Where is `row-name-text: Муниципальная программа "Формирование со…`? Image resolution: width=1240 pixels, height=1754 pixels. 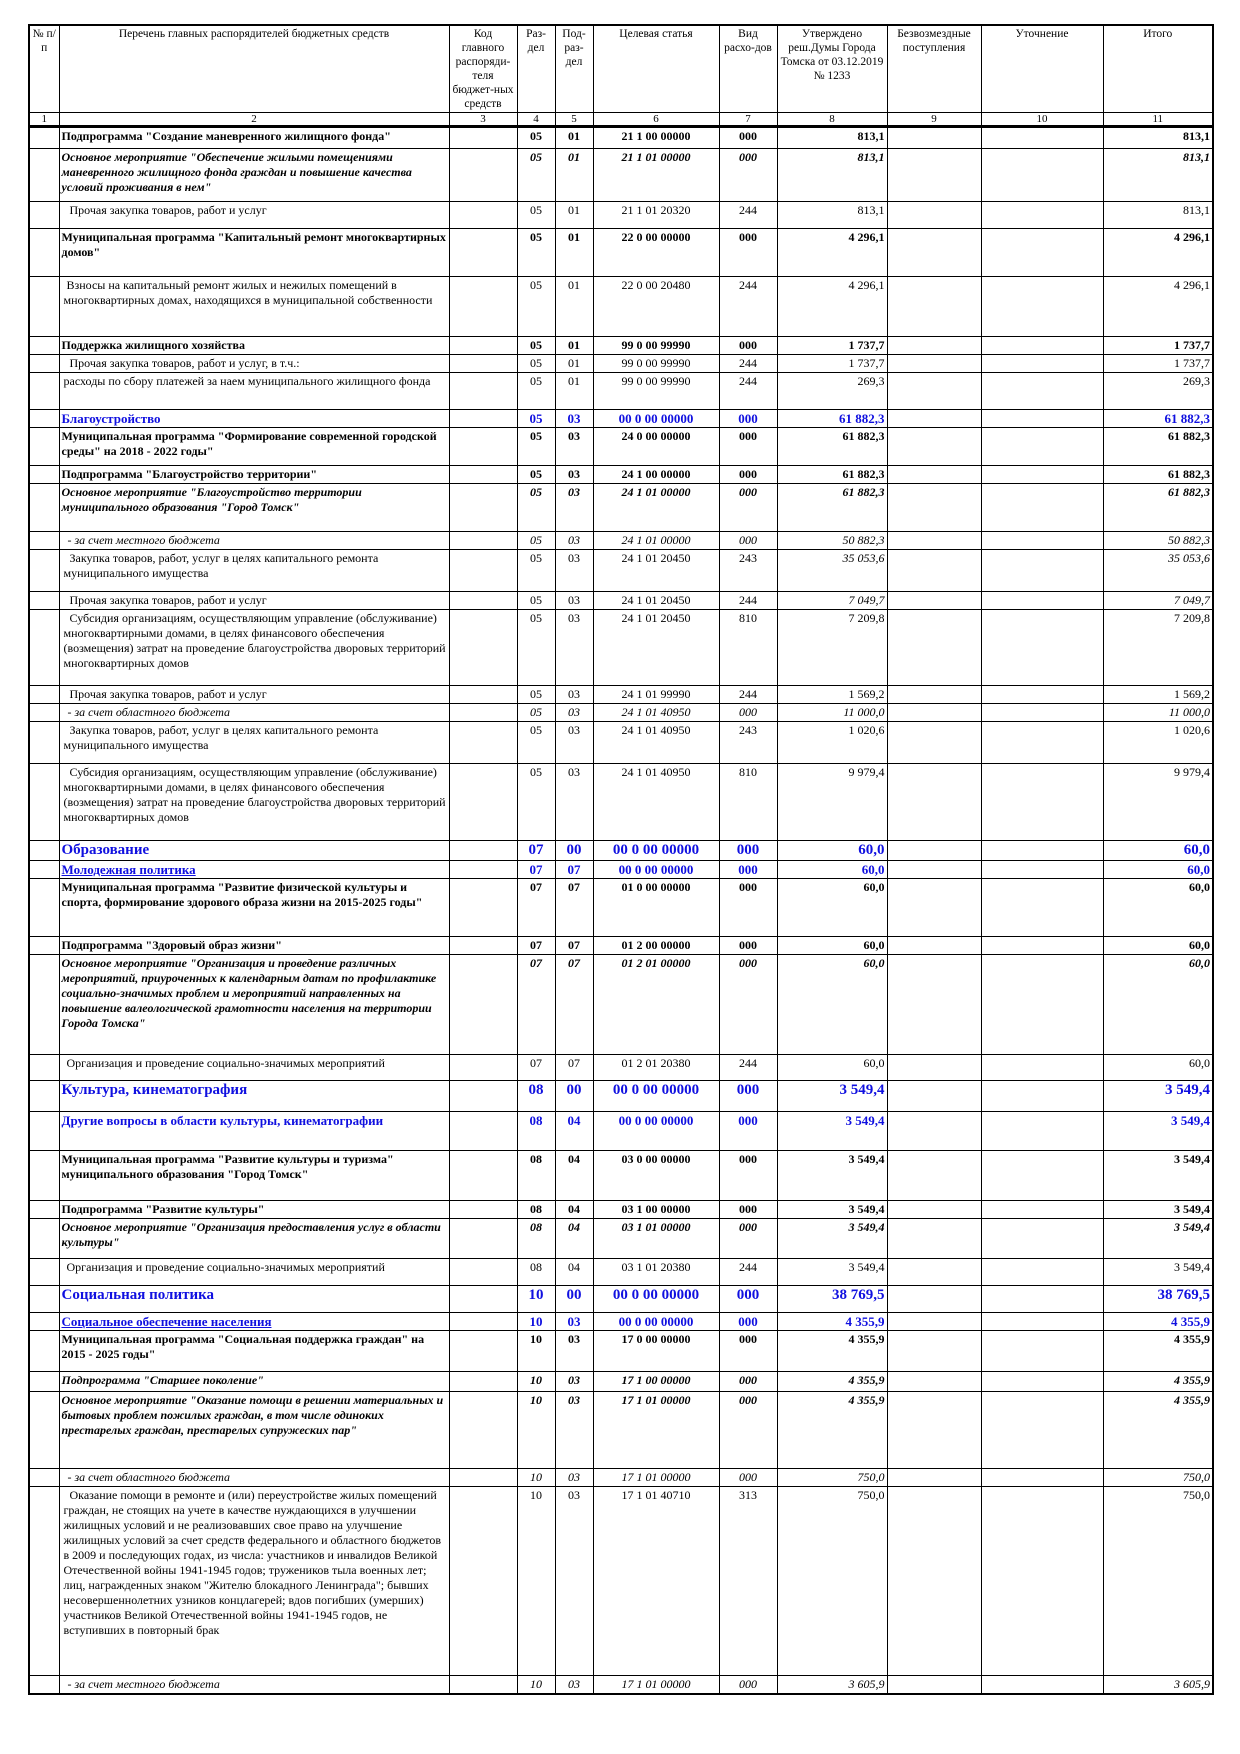
row-name-text: Муниципальная программа "Формирование со… is located at coordinates (250, 443).